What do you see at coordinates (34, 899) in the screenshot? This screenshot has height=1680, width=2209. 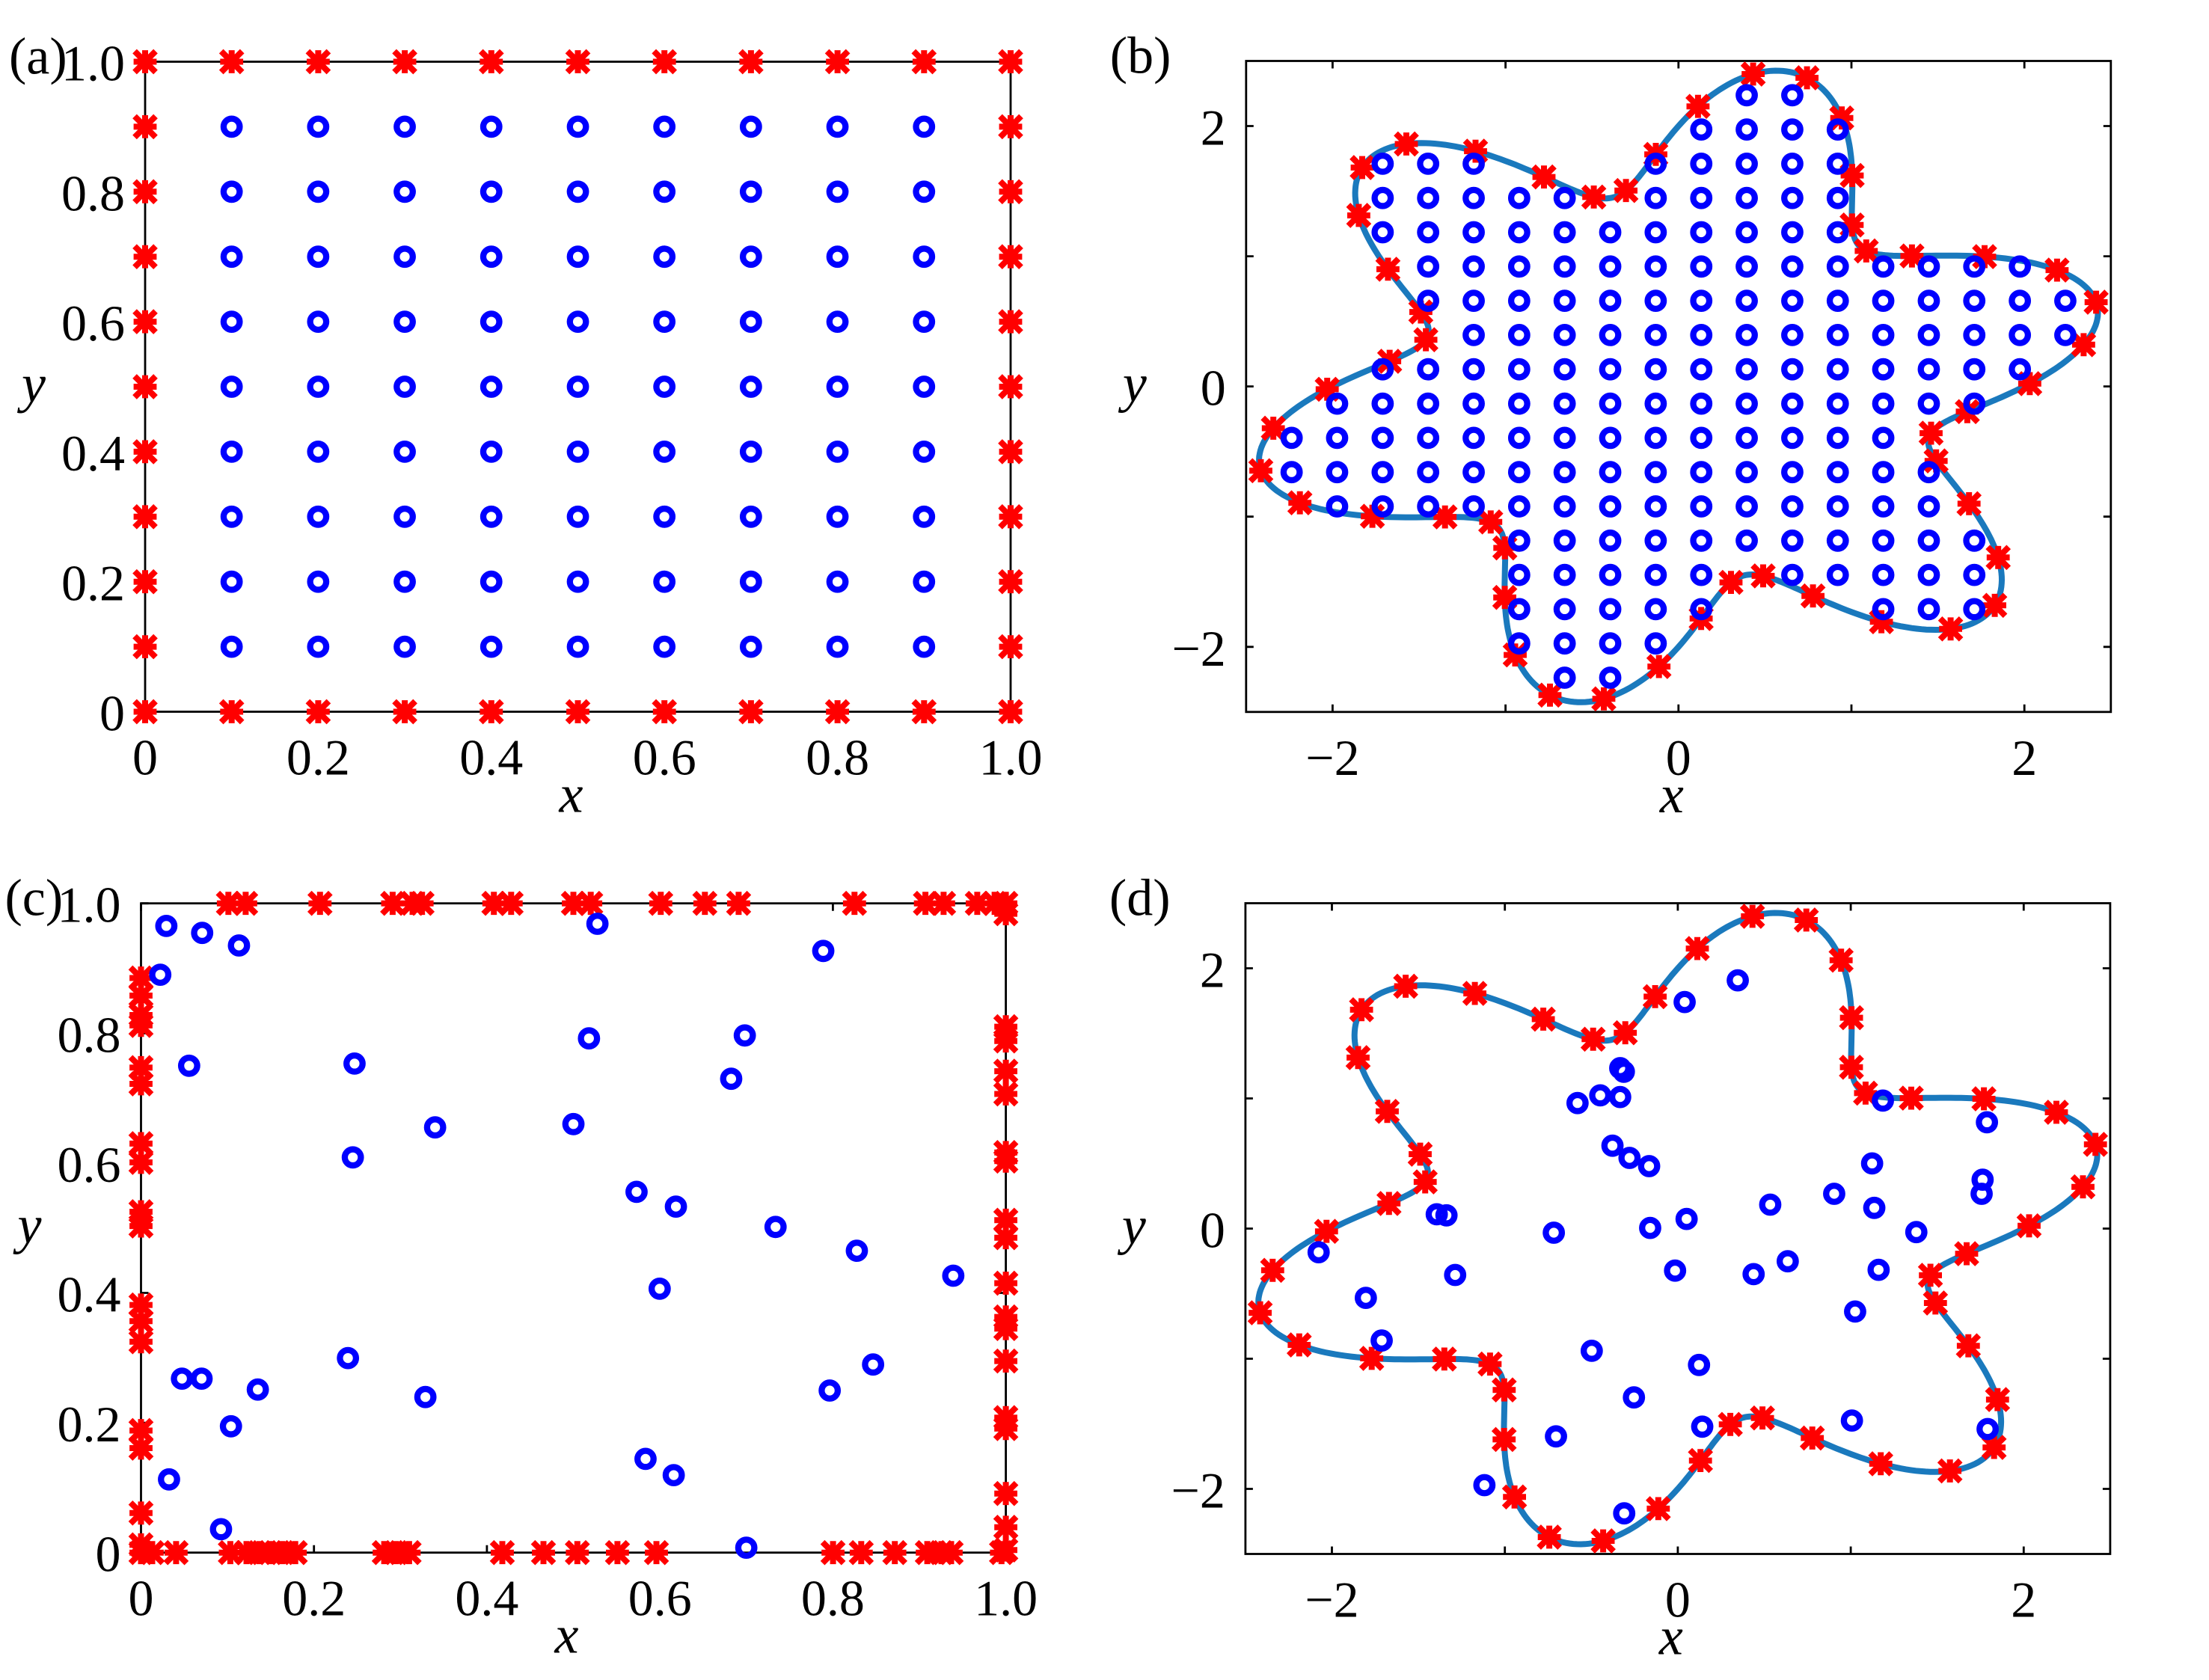 I see `svg-text: (c)` at bounding box center [34, 899].